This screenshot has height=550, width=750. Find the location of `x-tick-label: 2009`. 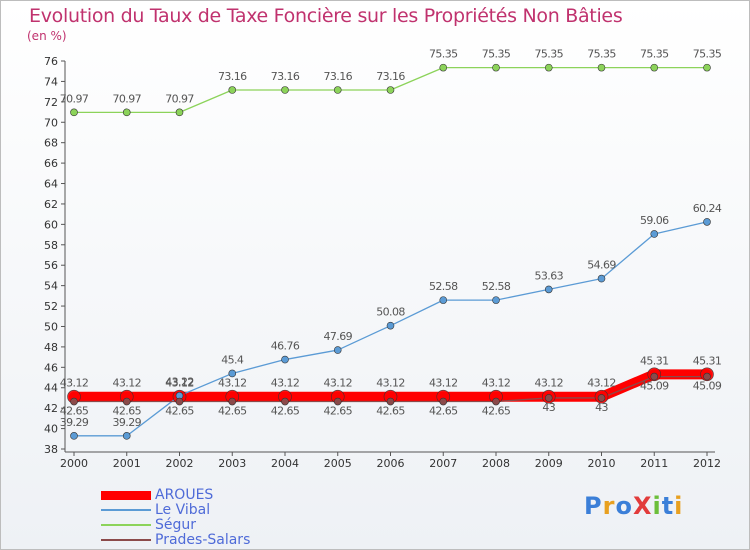

x-tick-label: 2009 is located at coordinates (549, 463).